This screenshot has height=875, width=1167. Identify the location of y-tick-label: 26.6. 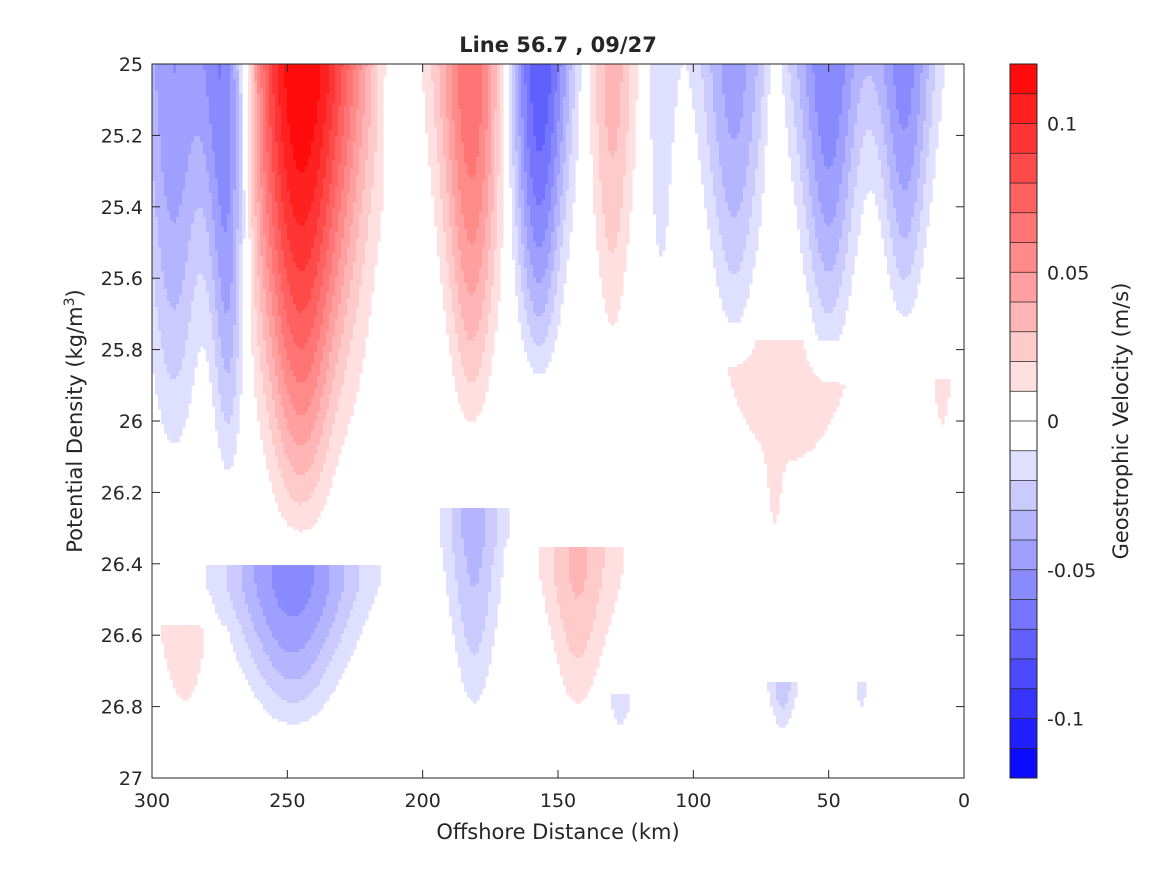
(122, 636).